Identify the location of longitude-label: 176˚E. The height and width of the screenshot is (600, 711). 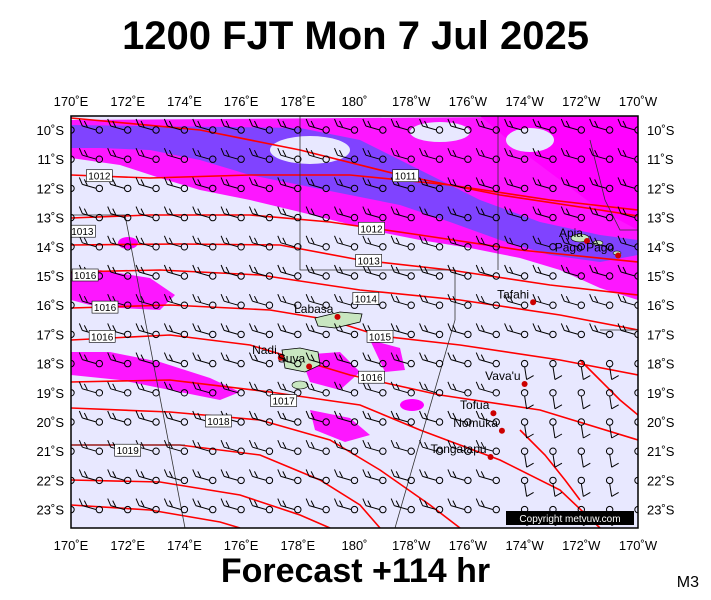
(241, 101).